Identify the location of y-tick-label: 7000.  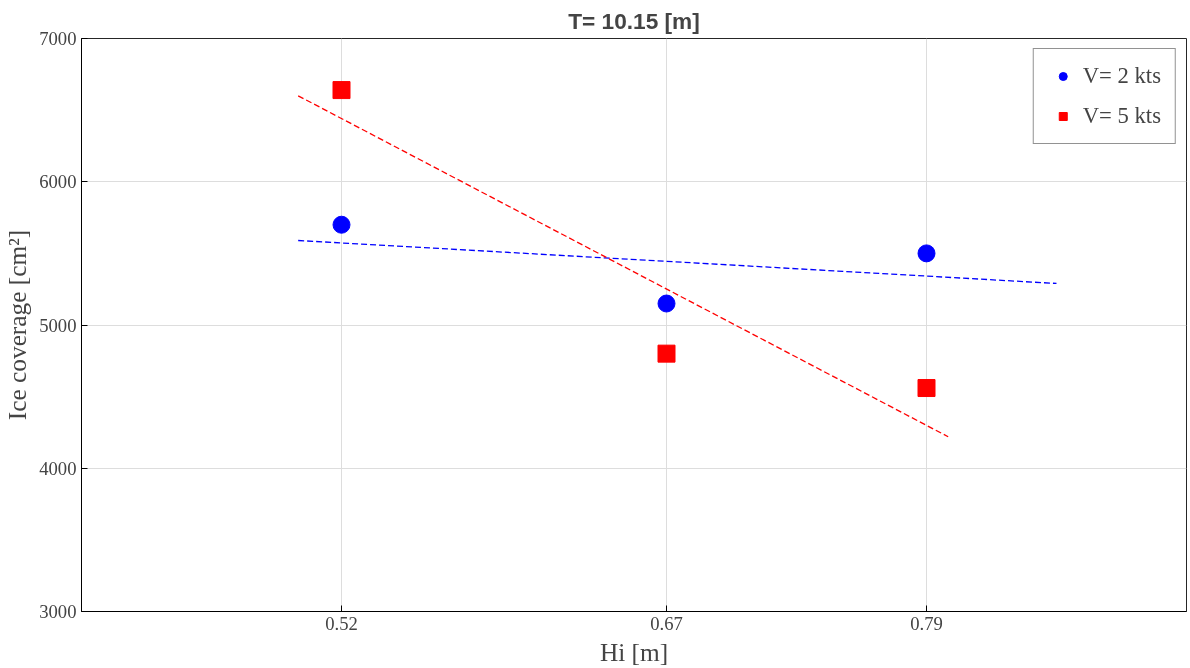
(58, 38).